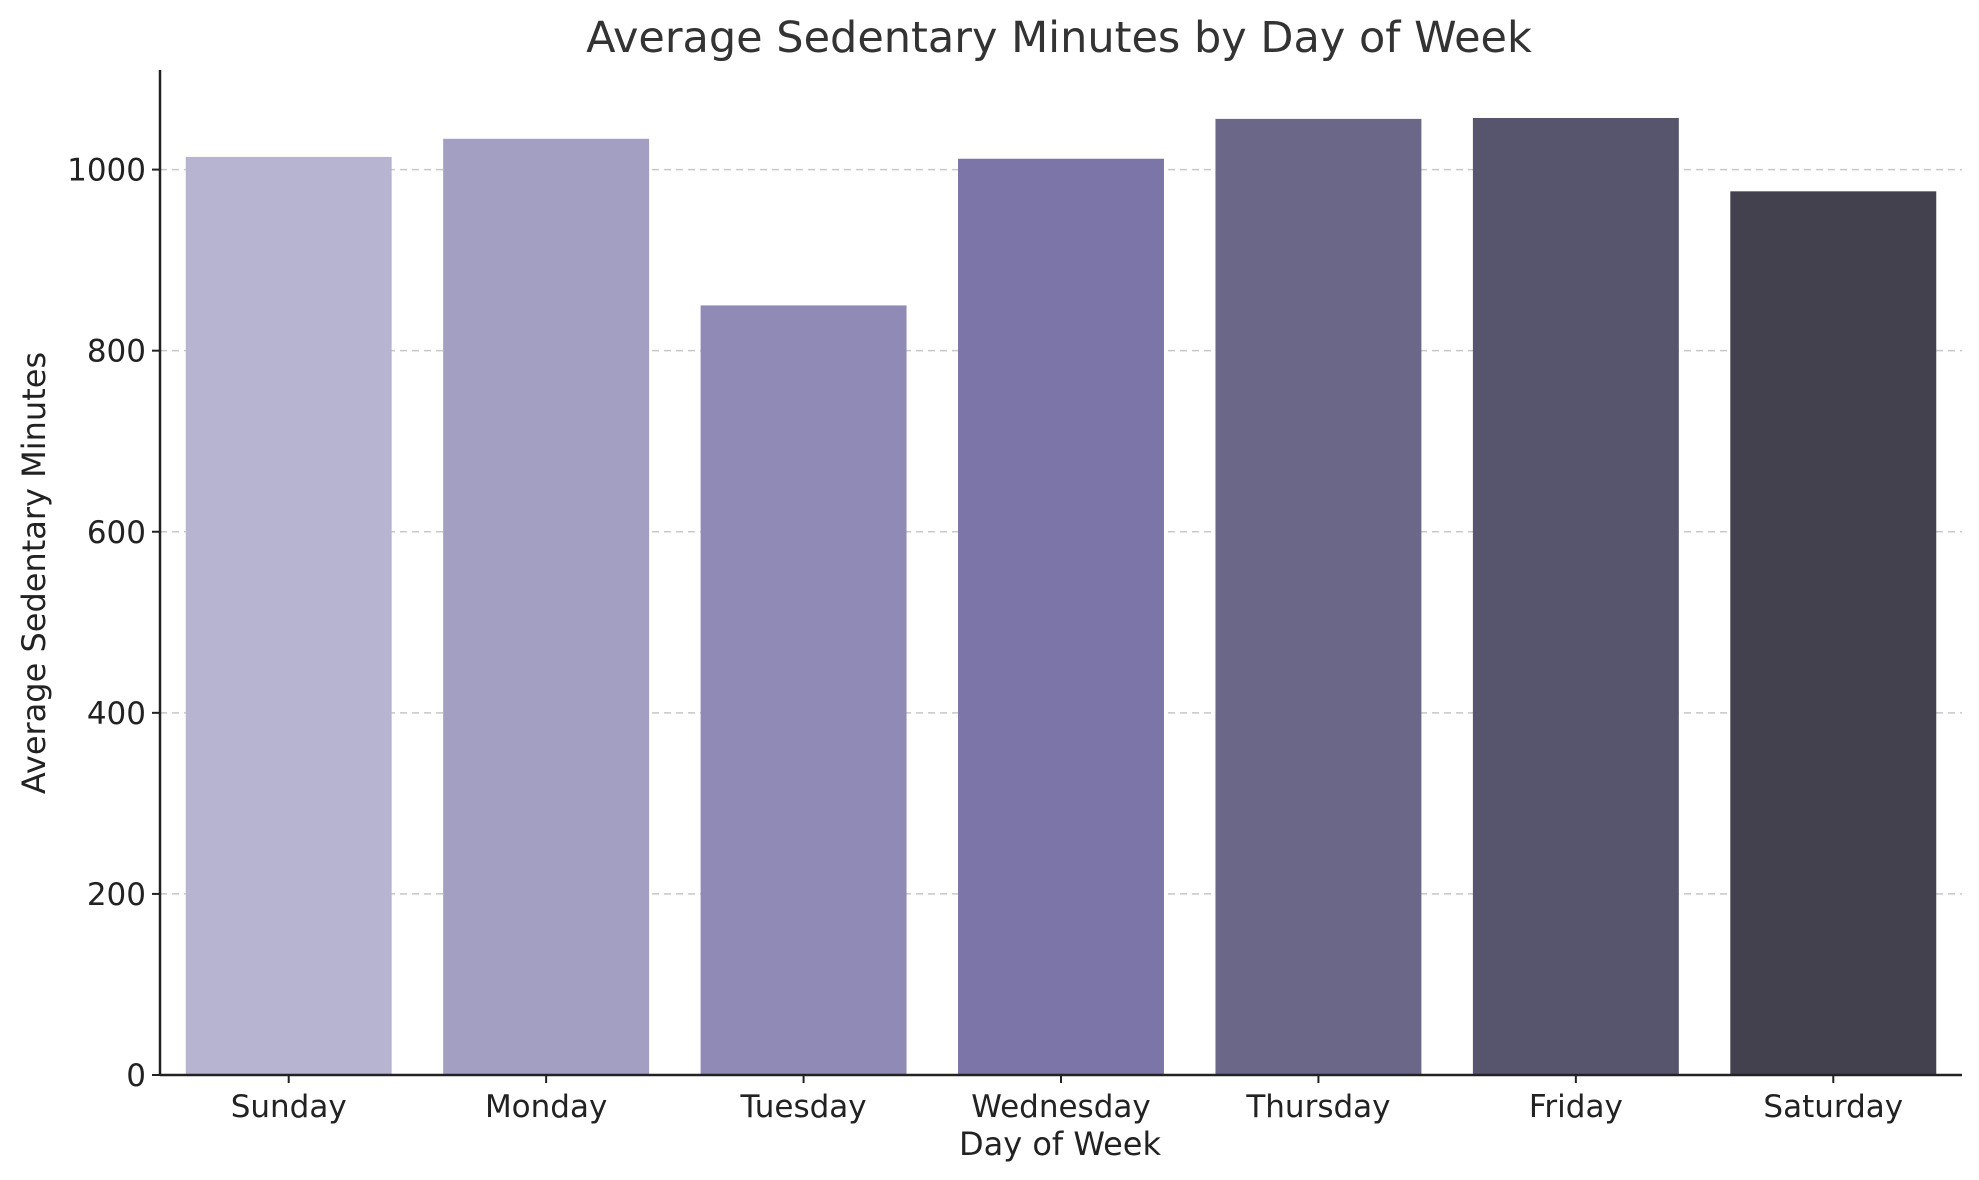 This screenshot has width=1979, height=1180. I want to click on x-axis-label: Day of Week, so click(1060, 1144).